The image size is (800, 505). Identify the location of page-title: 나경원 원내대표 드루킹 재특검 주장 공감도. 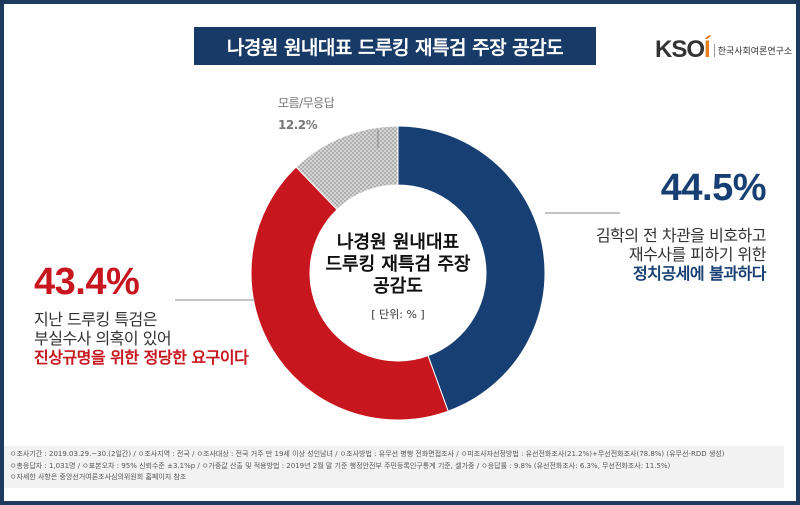
(395, 46).